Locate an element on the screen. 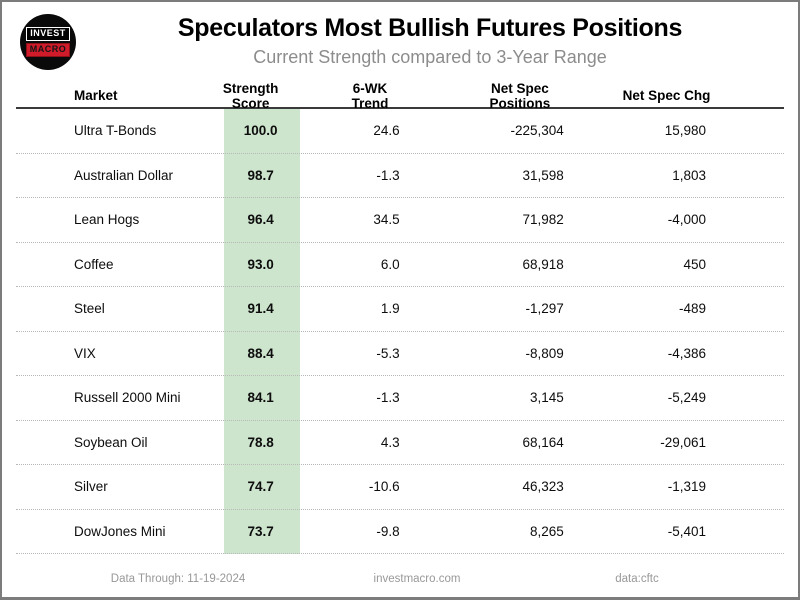  cell-score: 93.0 is located at coordinates (260, 264).